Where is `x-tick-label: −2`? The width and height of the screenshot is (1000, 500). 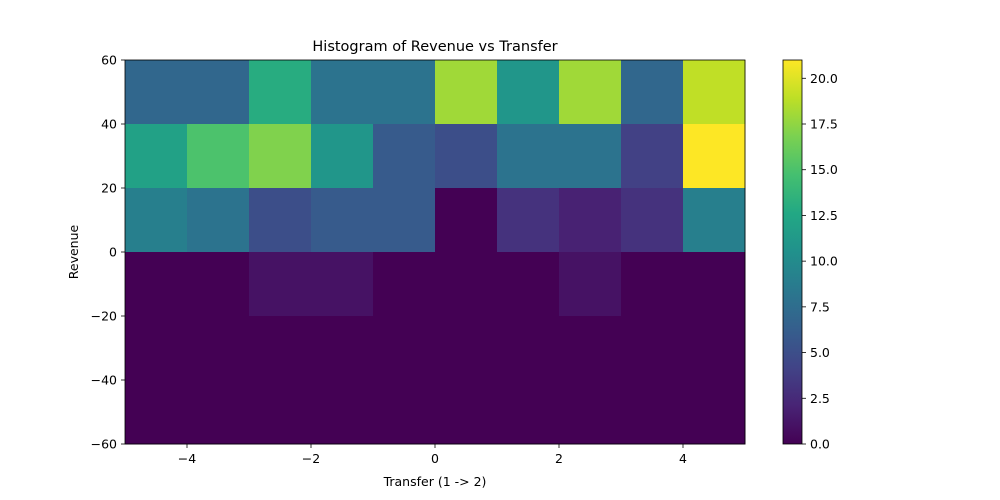 x-tick-label: −2 is located at coordinates (311, 458).